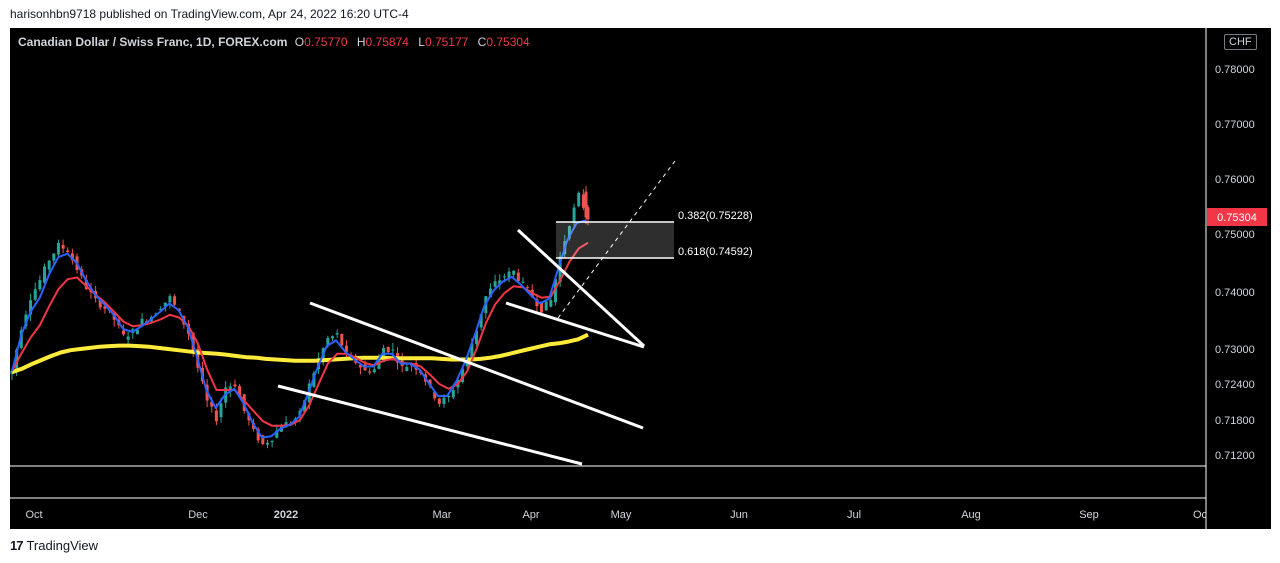 This screenshot has height=563, width=1280. What do you see at coordinates (1235, 350) in the screenshot?
I see `price-tick-label: 0.73000` at bounding box center [1235, 350].